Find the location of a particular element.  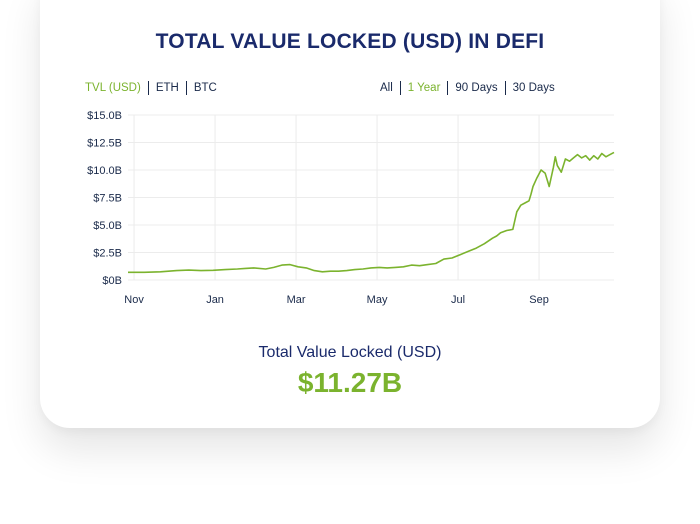

range-tabs: All 1 Year 90 Days 30 Days is located at coordinates (467, 88).